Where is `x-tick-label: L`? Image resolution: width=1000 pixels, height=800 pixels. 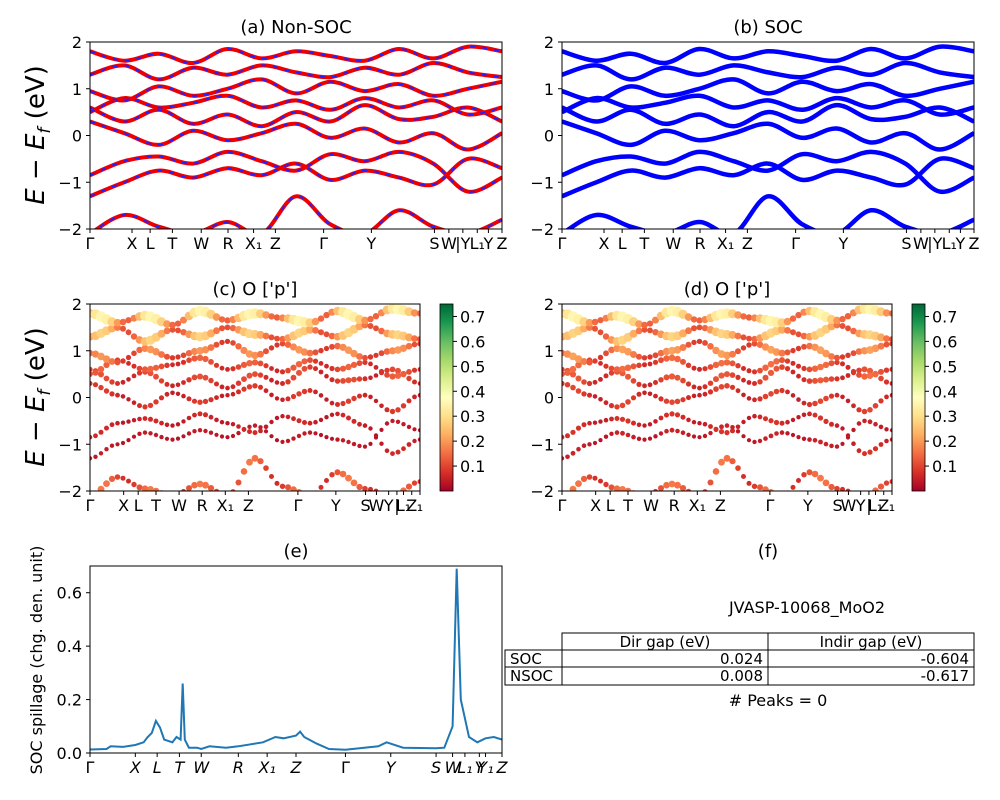 x-tick-label: L is located at coordinates (157, 767).